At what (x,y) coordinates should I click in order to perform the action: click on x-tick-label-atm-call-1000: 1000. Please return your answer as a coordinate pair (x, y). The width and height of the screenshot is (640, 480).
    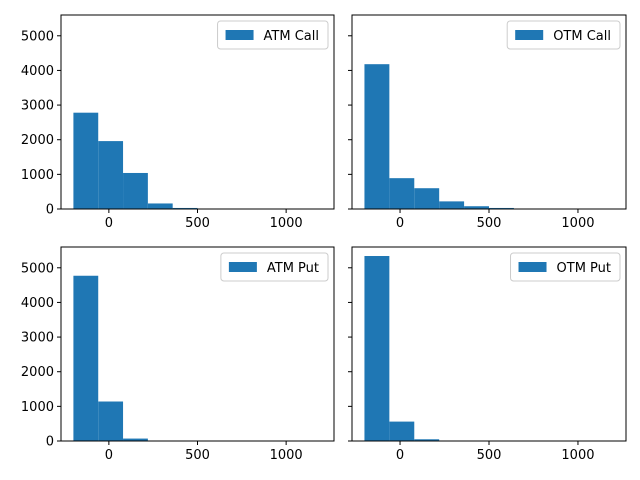
    Looking at the image, I should click on (286, 223).